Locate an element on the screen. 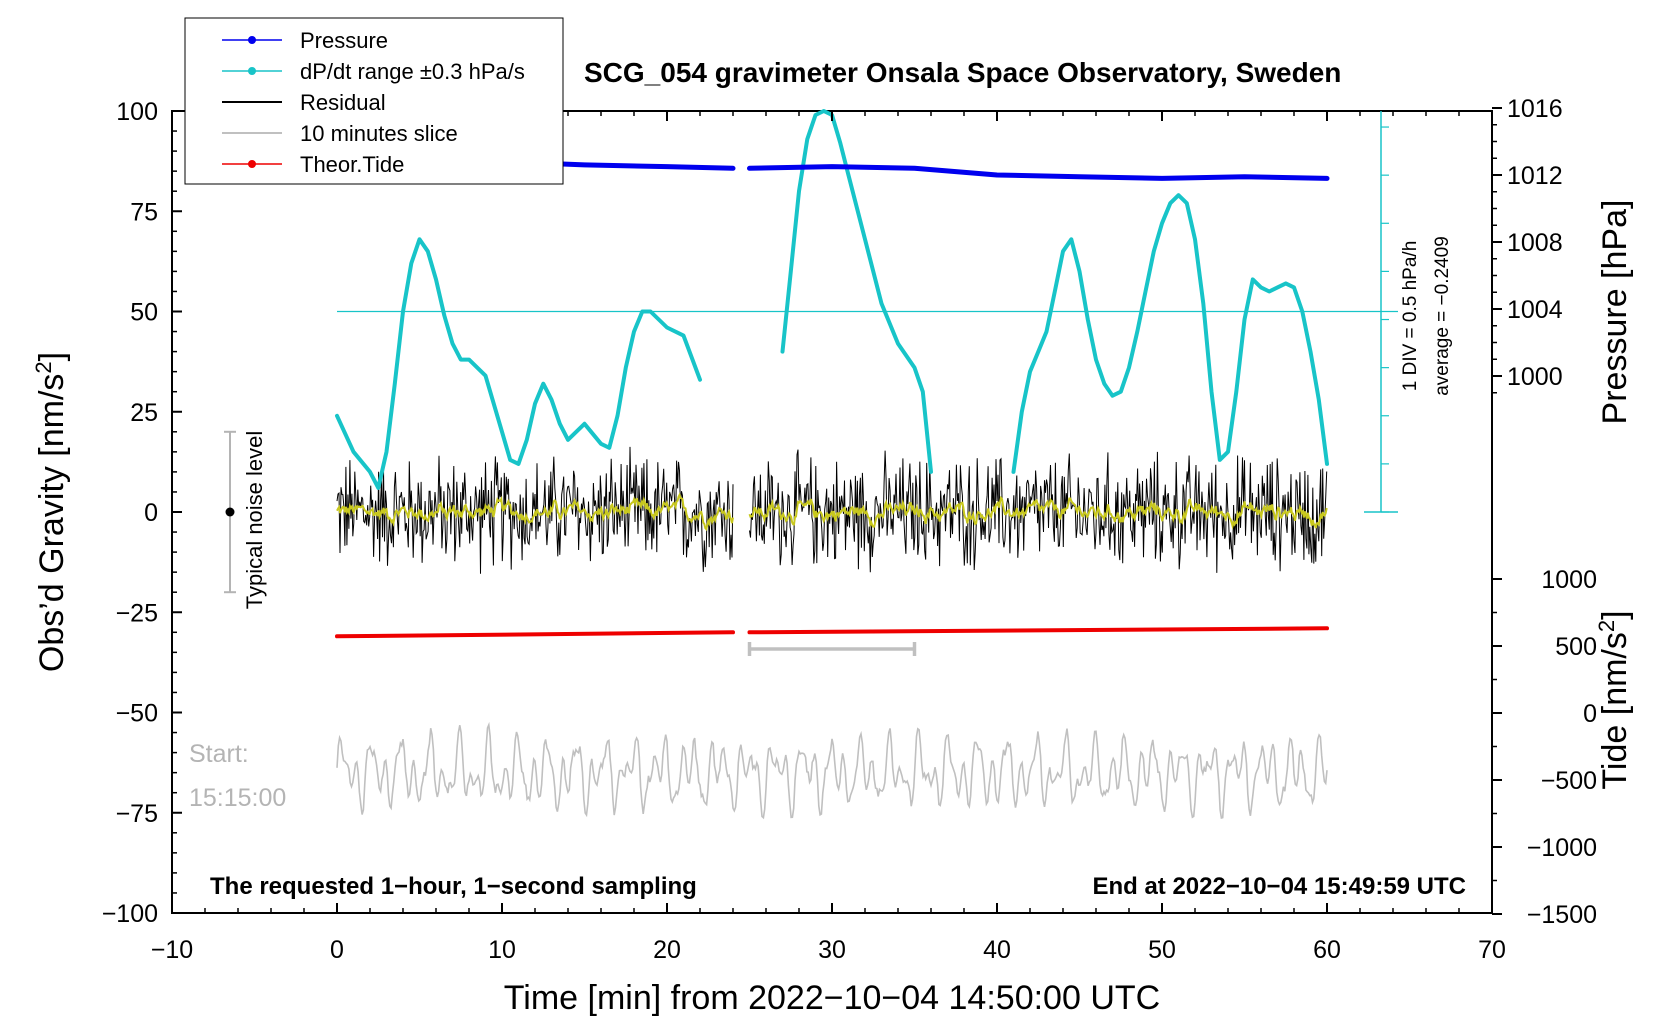 The height and width of the screenshot is (1020, 1676). tide-tick-label: −500 is located at coordinates (1569, 781).